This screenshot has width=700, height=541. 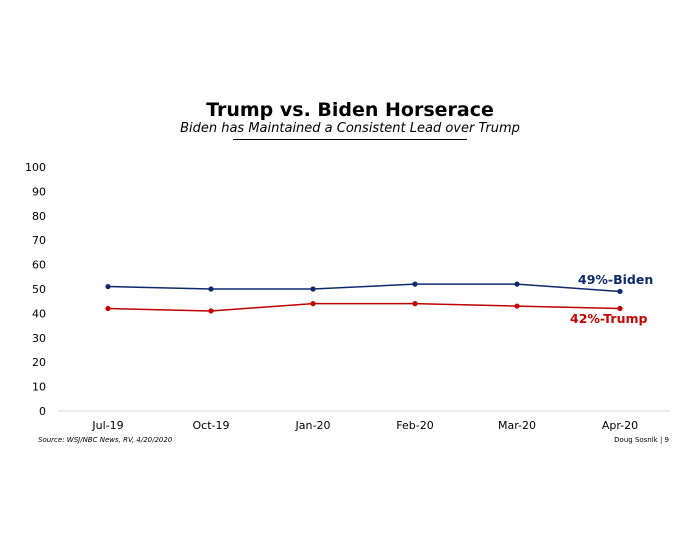 I want to click on biden-end-label: 49%-Biden, so click(x=615, y=279).